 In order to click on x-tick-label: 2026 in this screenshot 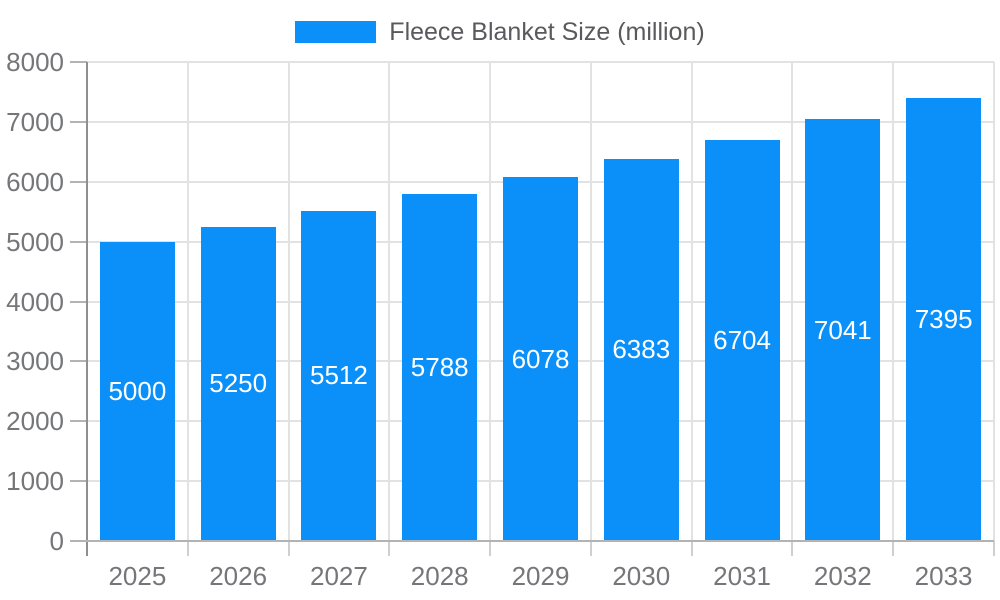, I will do `click(238, 576)`.